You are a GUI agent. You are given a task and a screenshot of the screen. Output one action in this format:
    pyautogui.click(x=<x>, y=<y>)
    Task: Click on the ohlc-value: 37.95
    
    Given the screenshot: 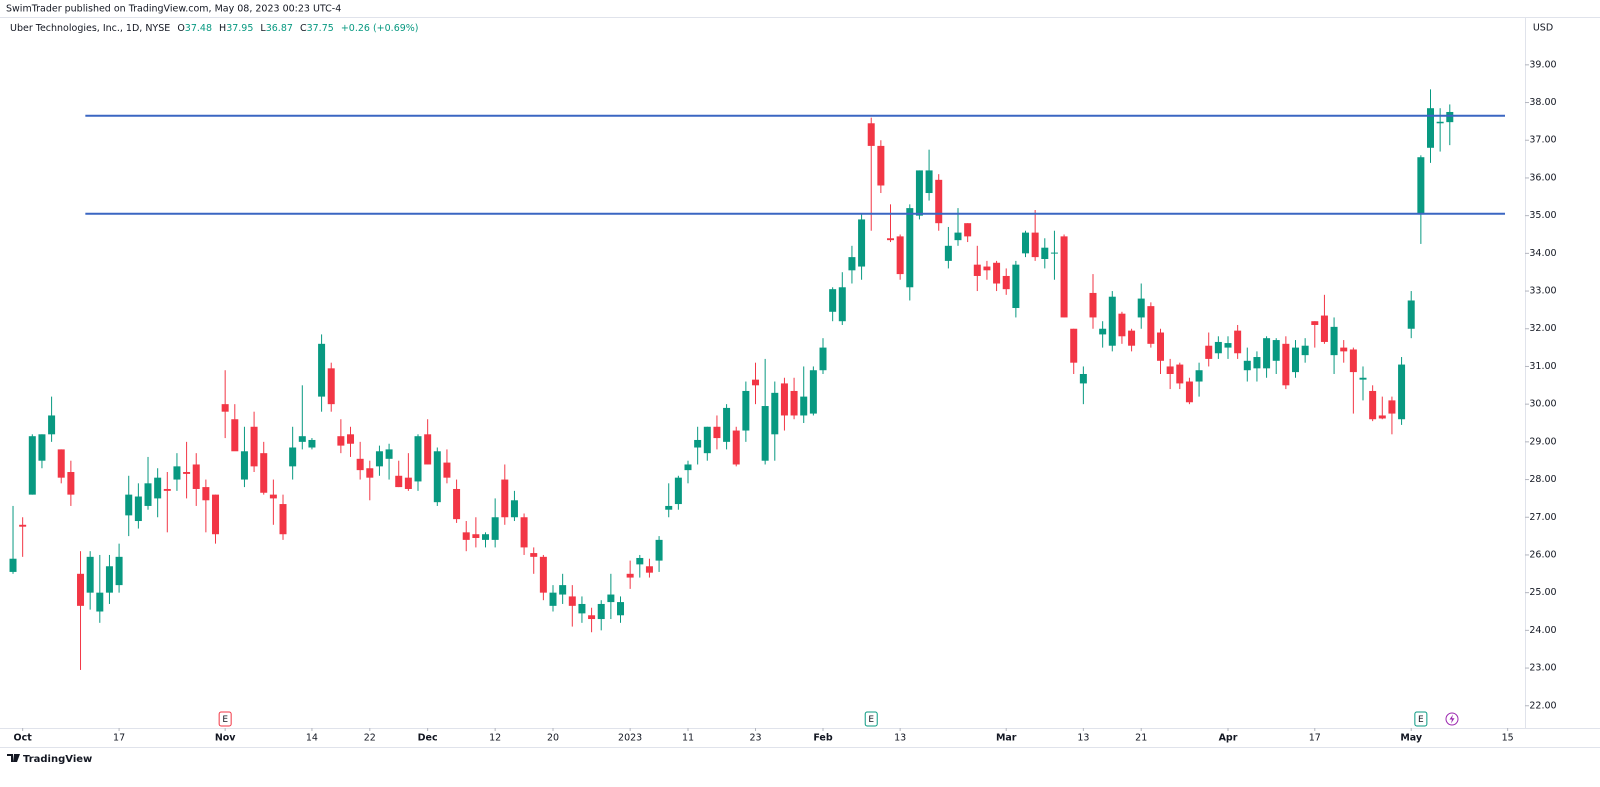 What is the action you would take?
    pyautogui.click(x=239, y=28)
    